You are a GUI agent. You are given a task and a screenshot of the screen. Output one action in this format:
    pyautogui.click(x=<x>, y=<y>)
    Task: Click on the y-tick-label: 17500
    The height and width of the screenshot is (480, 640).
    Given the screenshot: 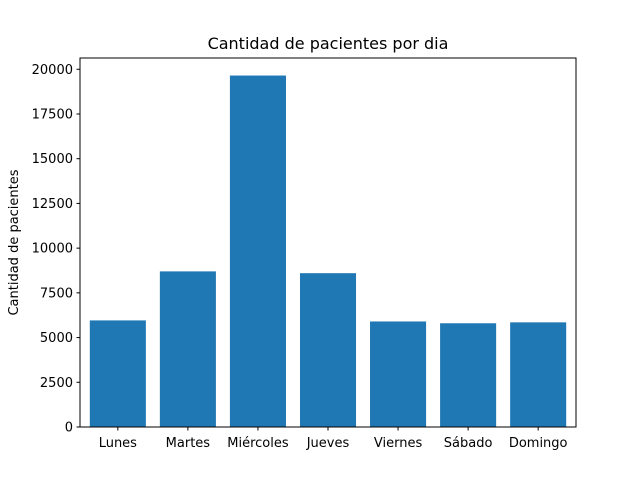 What is the action you would take?
    pyautogui.click(x=52, y=114)
    